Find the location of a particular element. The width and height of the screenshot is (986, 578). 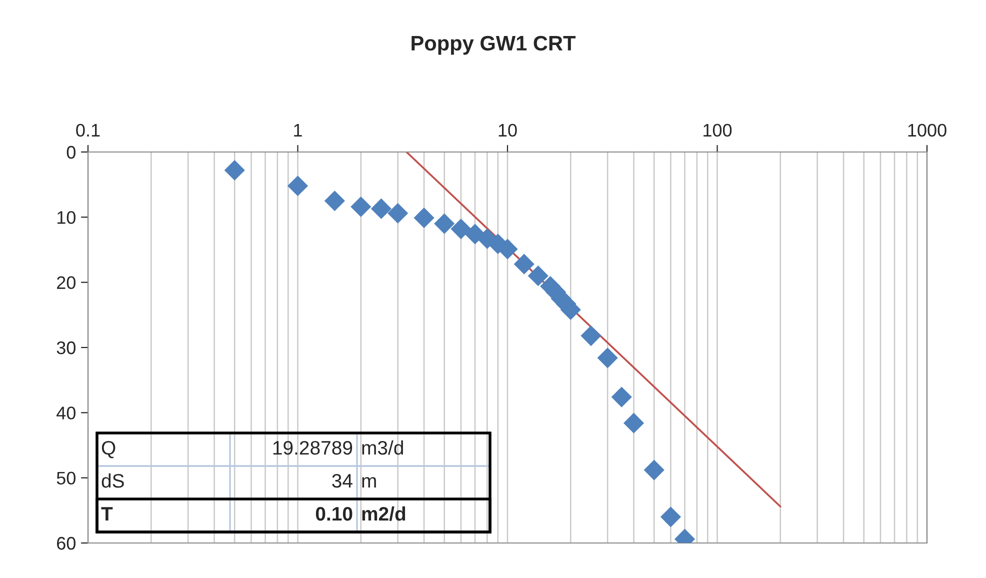

x-tick-label: 10 is located at coordinates (507, 130).